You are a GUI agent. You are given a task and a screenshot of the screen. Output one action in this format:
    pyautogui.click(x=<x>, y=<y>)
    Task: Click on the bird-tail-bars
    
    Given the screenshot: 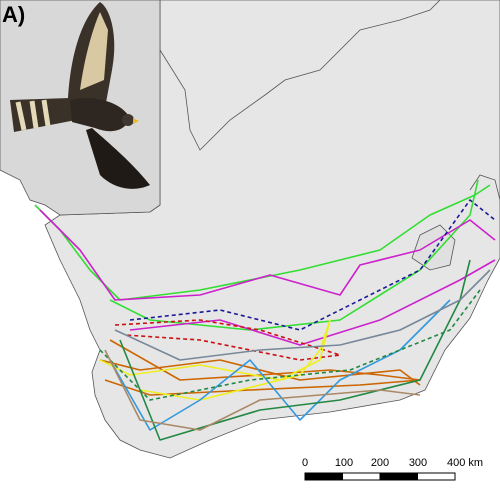 What is the action you would take?
    pyautogui.click(x=33, y=115)
    